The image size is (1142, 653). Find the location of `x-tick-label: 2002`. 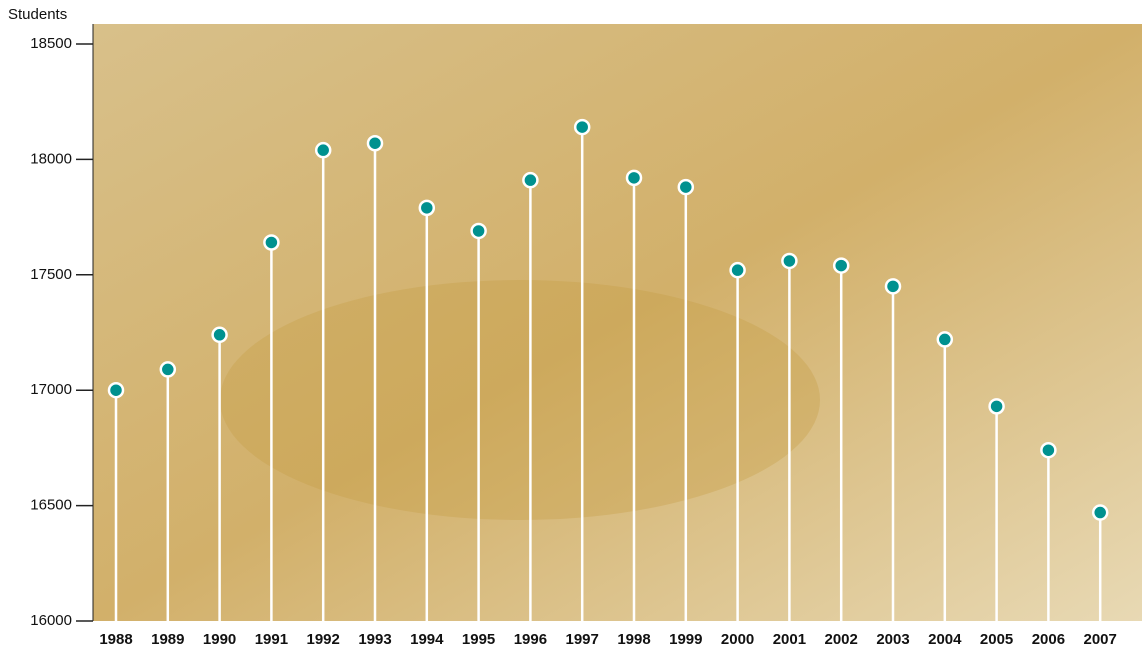

x-tick-label: 2002 is located at coordinates (841, 639).